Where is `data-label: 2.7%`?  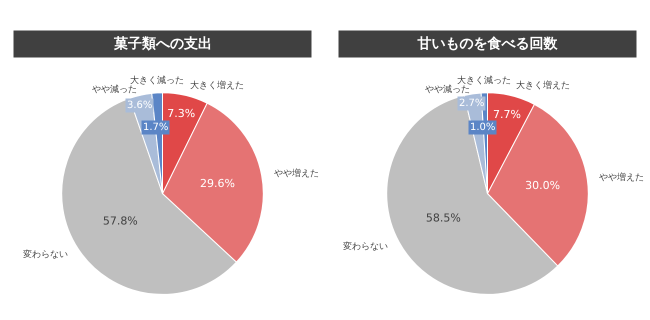 data-label: 2.7% is located at coordinates (471, 103).